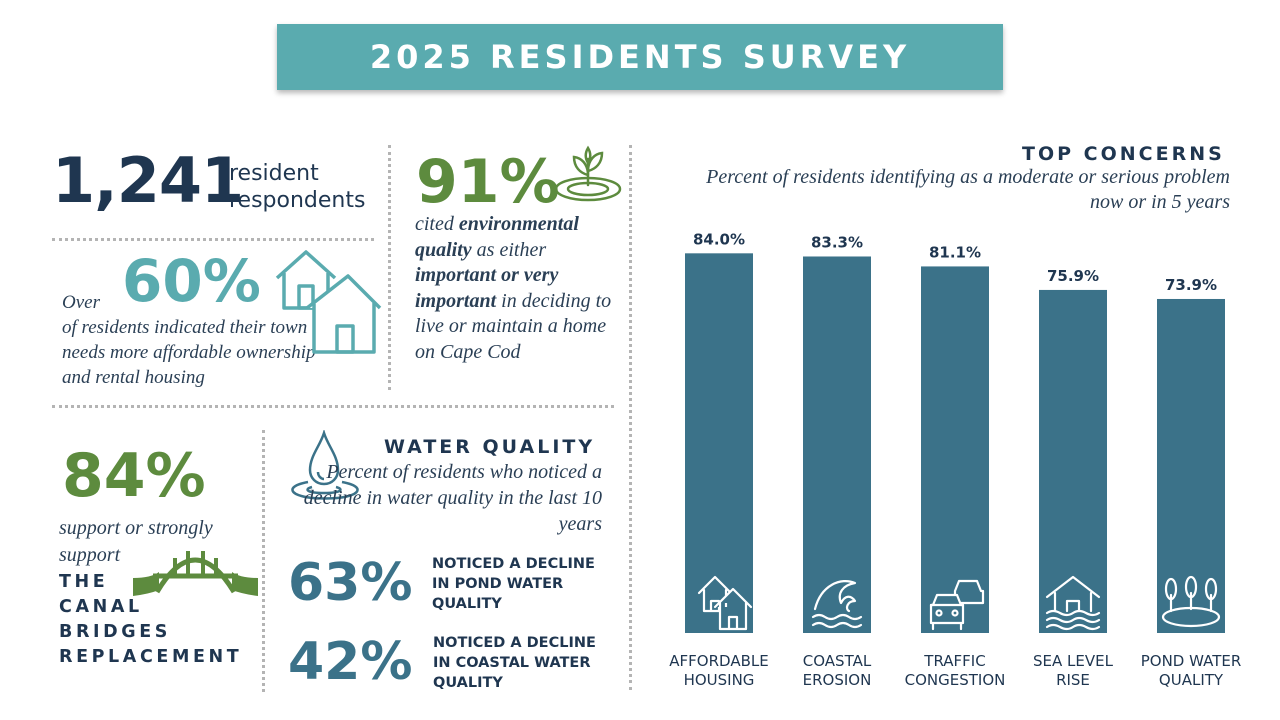  I want to click on bridge-percent: 84%, so click(134, 476).